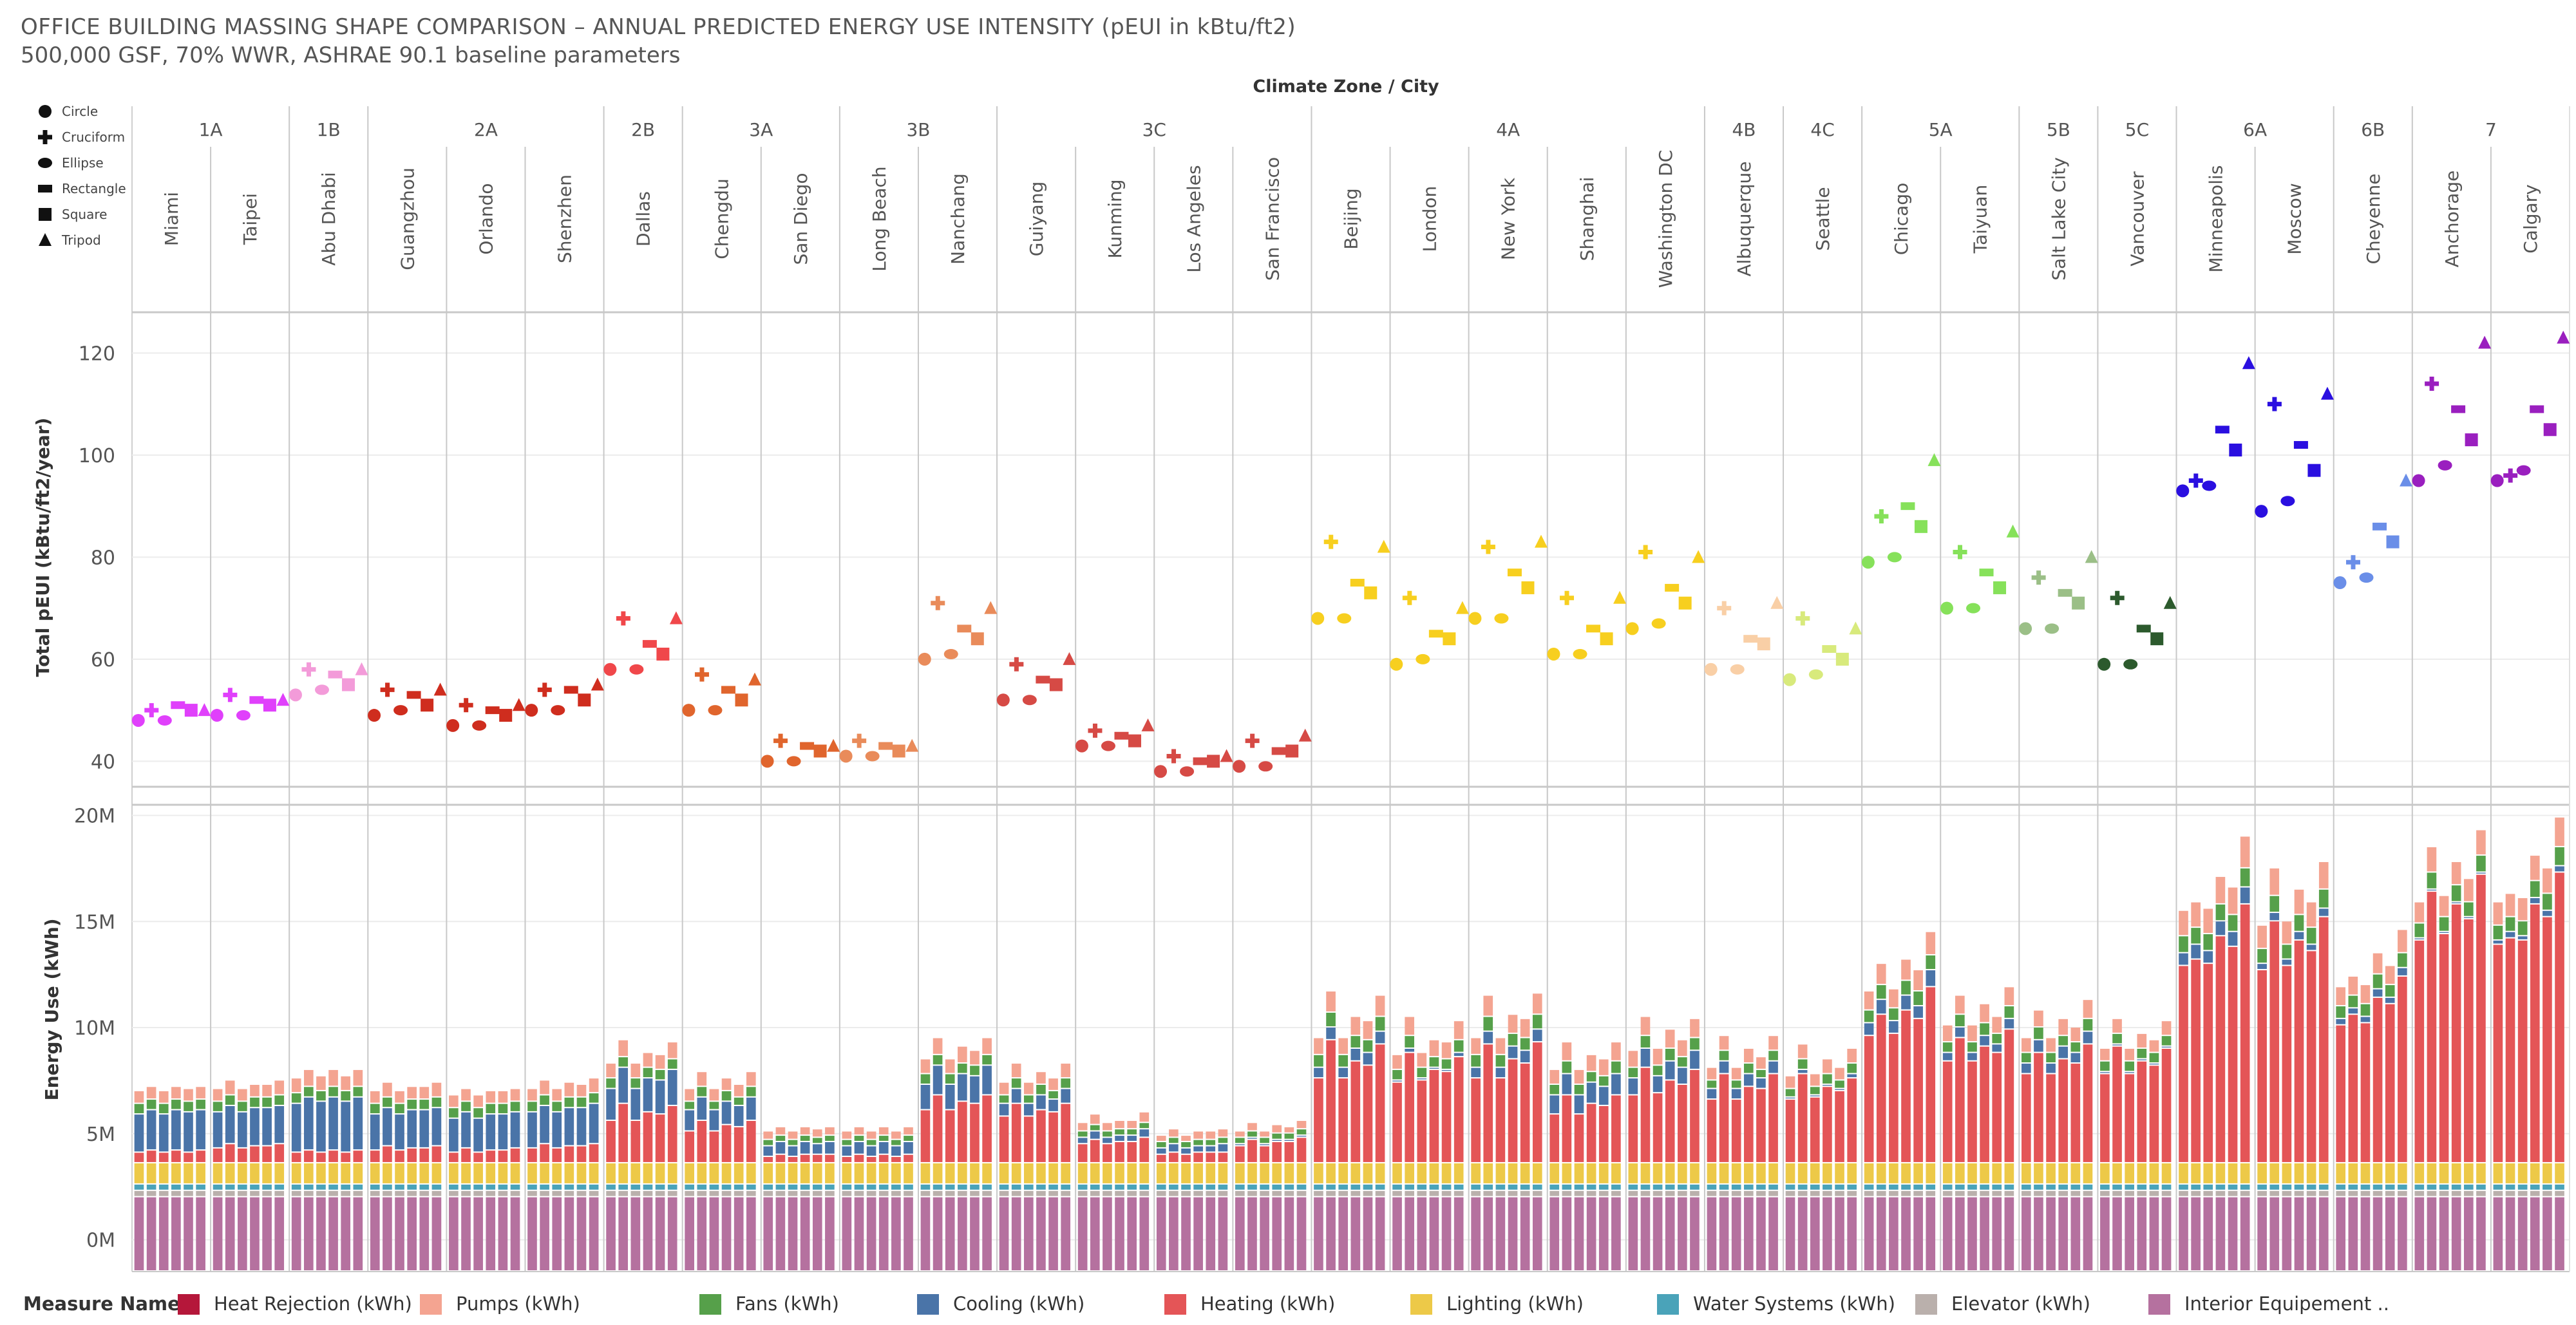  I want to click on zone-label: 6A, so click(2255, 129).